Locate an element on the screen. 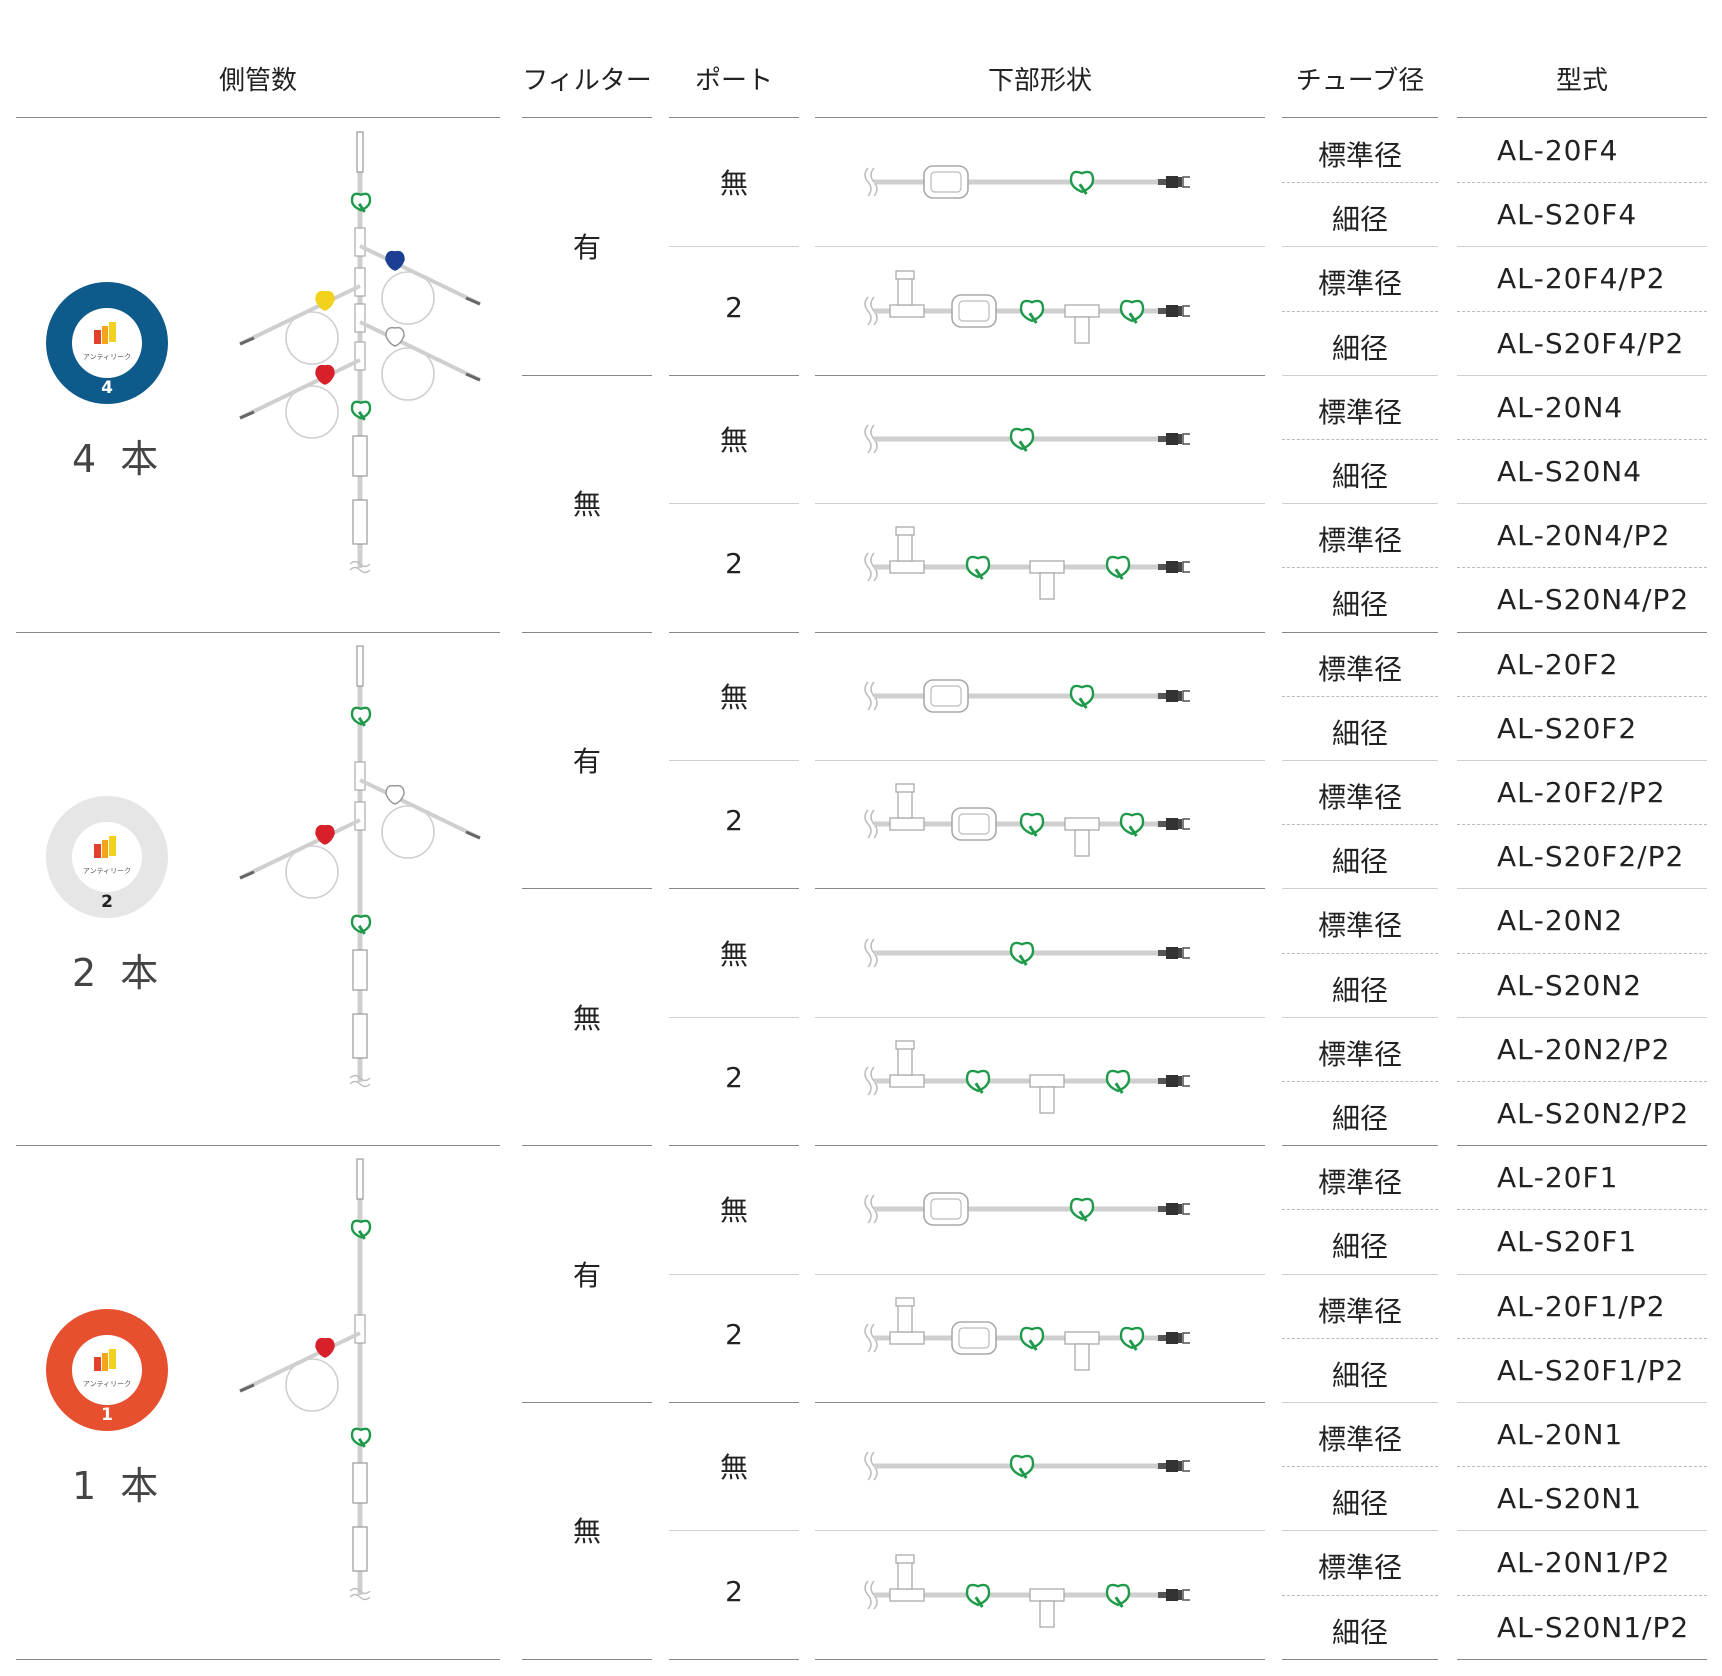  model-number: AL‐S20F1 is located at coordinates (1567, 1242).